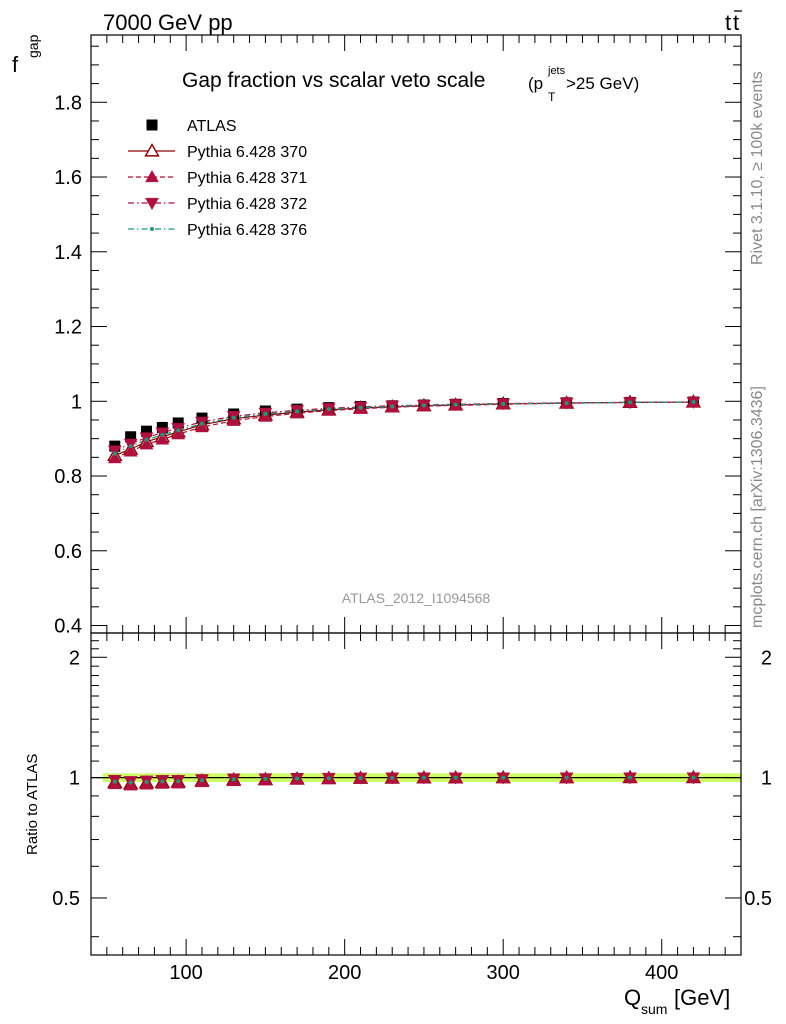 The height and width of the screenshot is (1024, 786). Describe the element at coordinates (74, 779) in the screenshot. I see `ratio-y-tick-label: 1` at that location.